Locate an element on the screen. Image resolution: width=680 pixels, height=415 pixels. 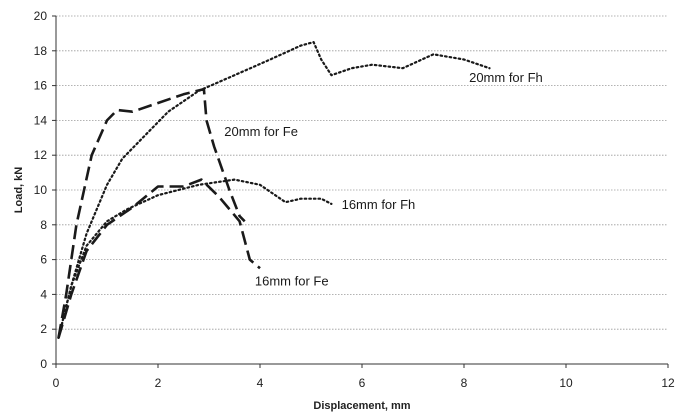
y-tick-label: 18 is located at coordinates (41, 51).